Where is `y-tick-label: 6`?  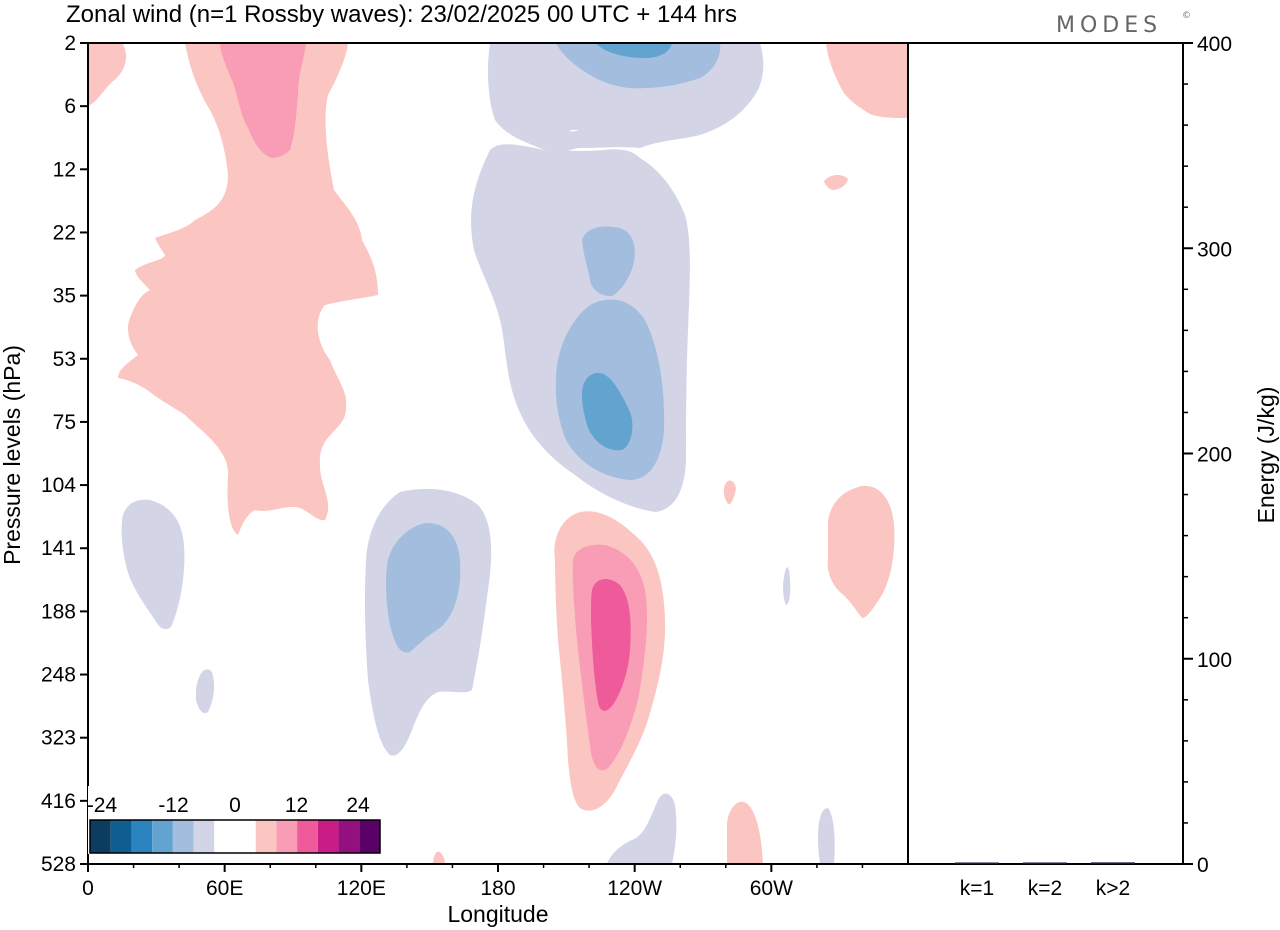 y-tick-label: 6 is located at coordinates (70, 106).